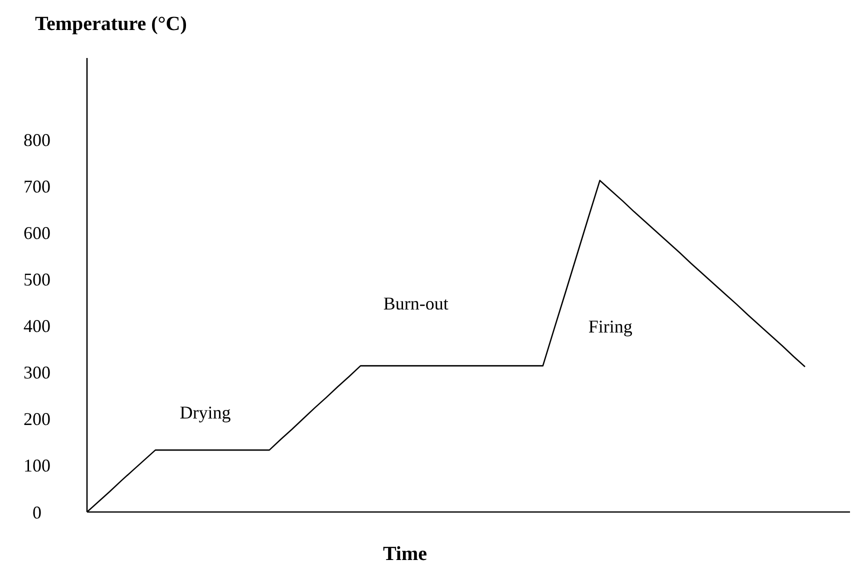  What do you see at coordinates (405, 554) in the screenshot?
I see `x-axis-title: Time` at bounding box center [405, 554].